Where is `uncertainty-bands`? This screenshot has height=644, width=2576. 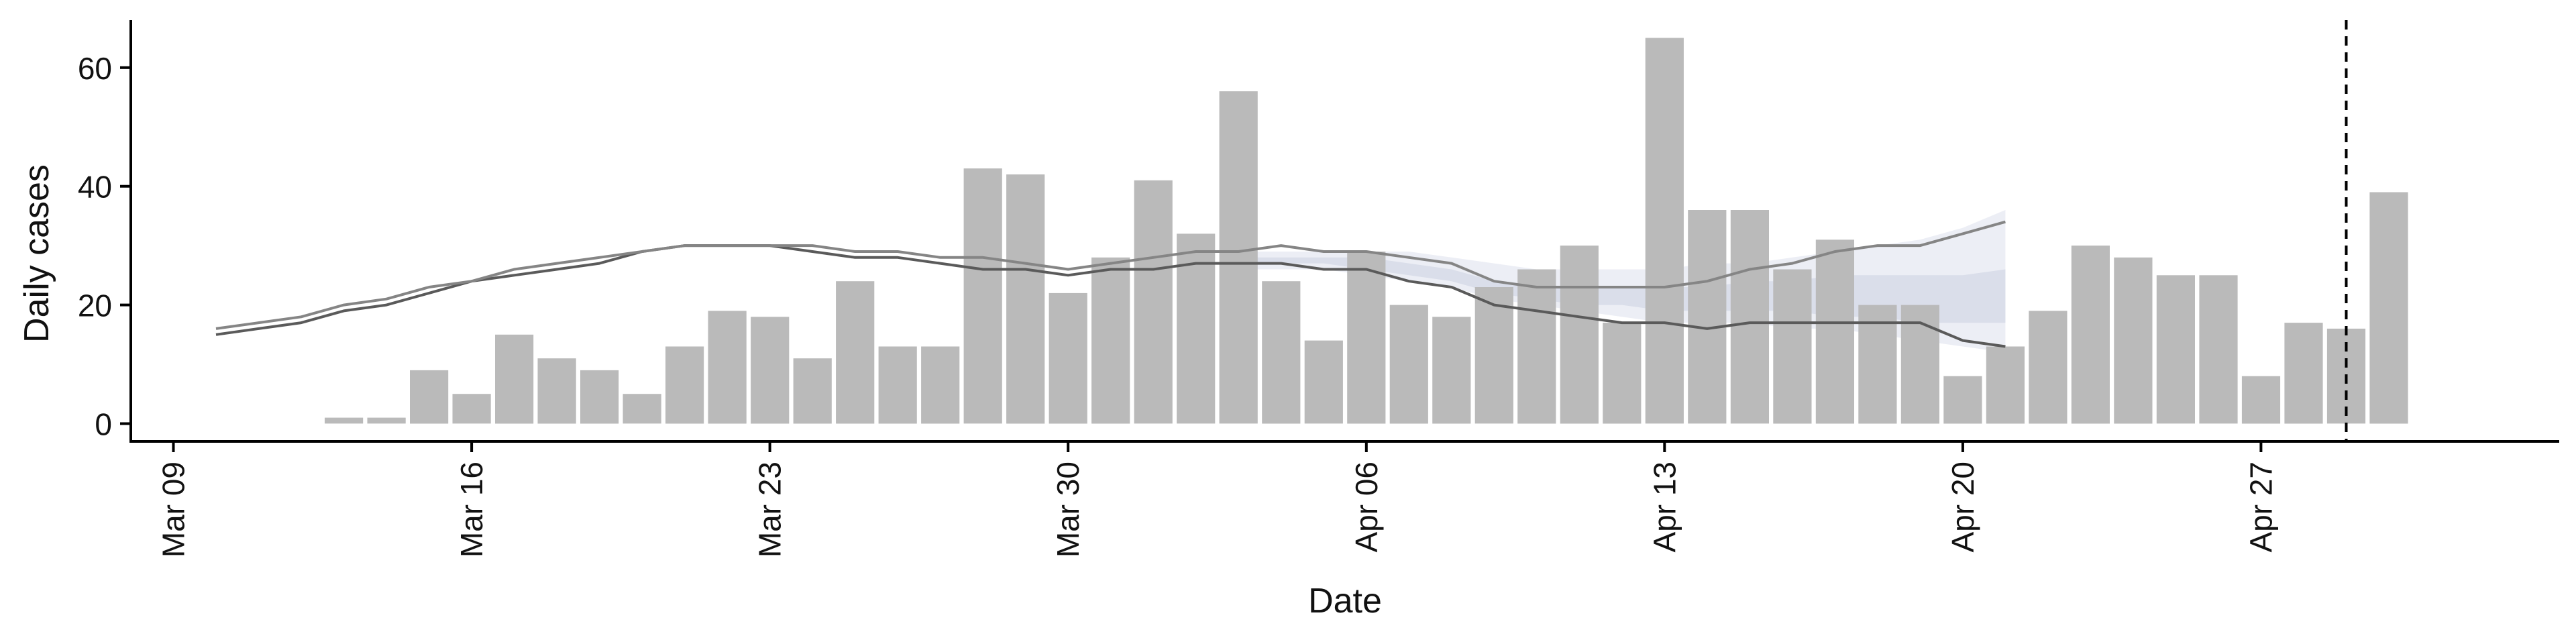
uncertainty-bands is located at coordinates (1622, 281).